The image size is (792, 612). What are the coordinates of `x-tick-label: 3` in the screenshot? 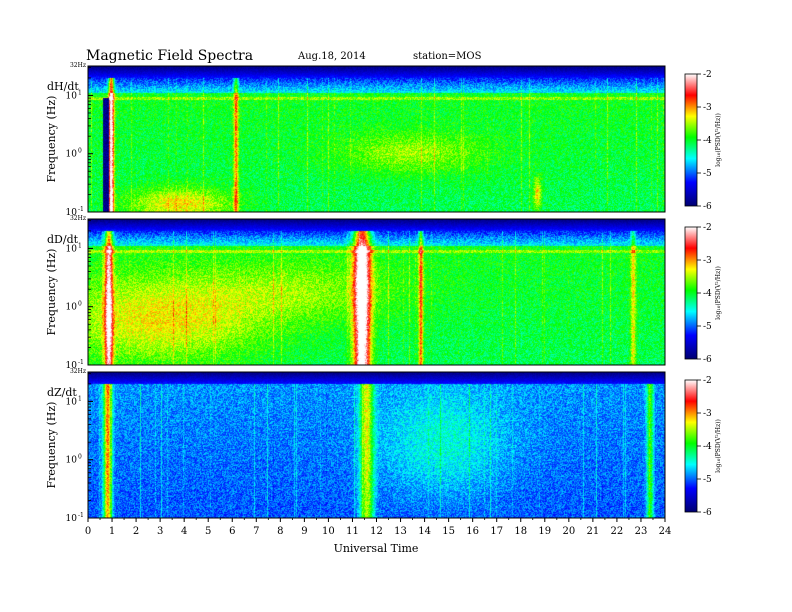 It's located at (160, 531).